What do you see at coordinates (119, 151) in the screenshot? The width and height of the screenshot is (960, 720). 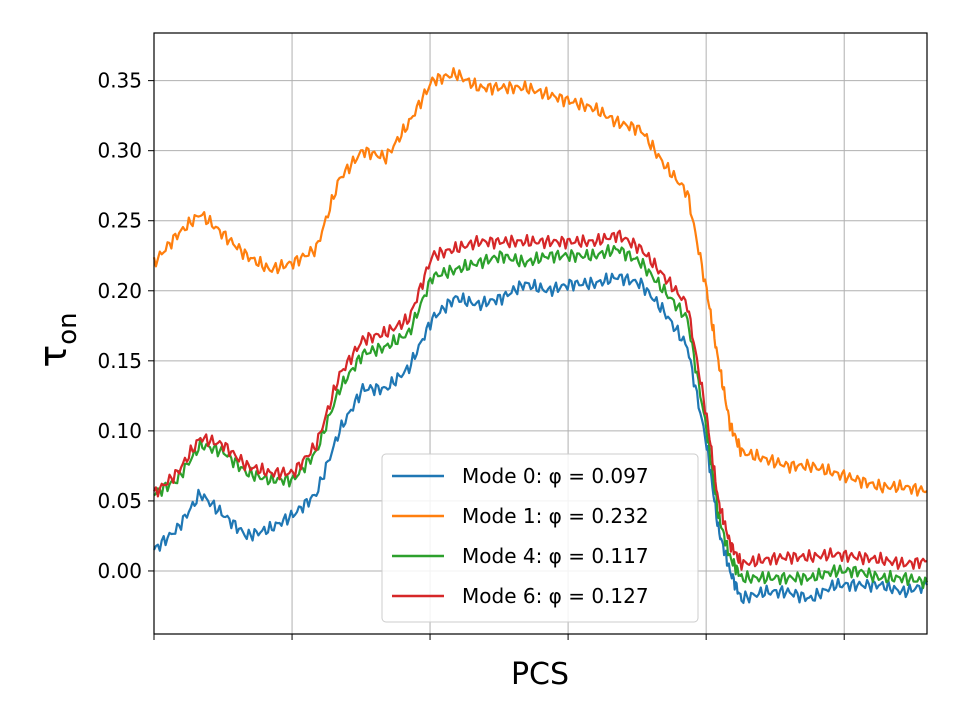 I see `y-tick-label: 0.30` at bounding box center [119, 151].